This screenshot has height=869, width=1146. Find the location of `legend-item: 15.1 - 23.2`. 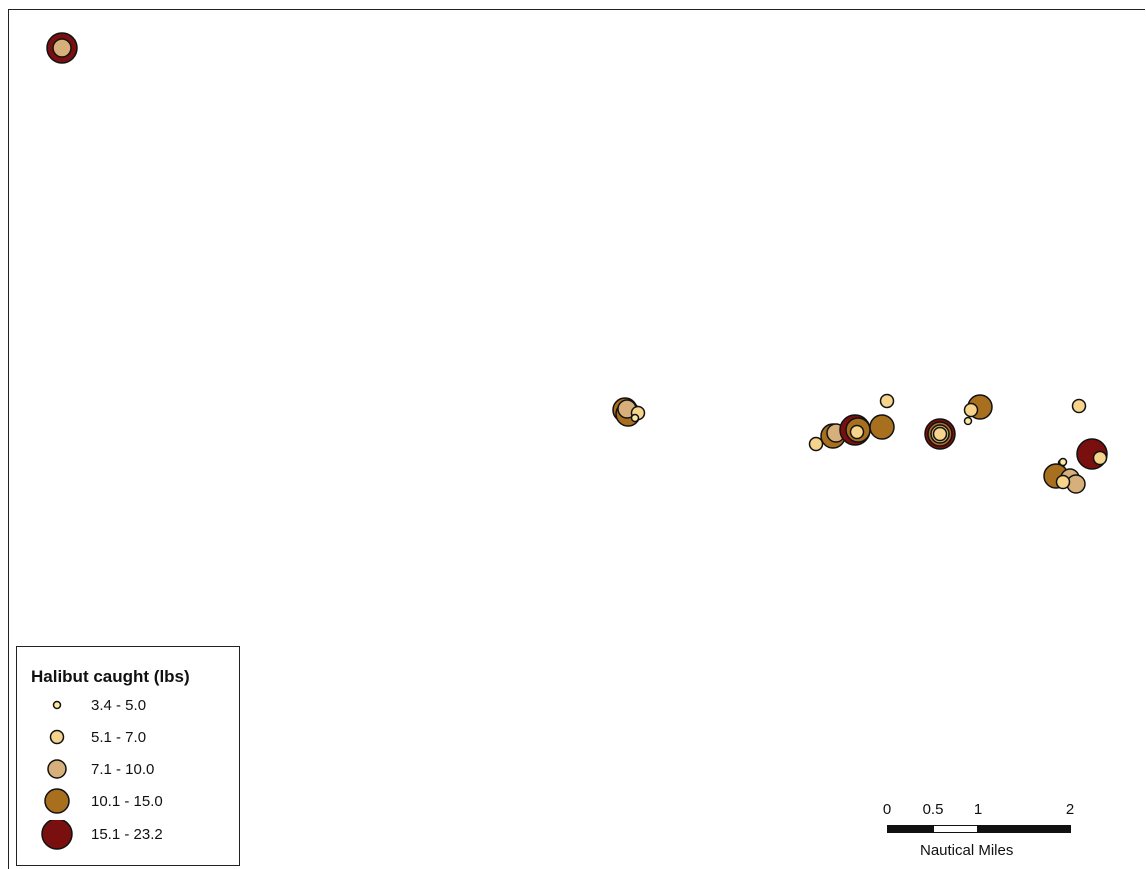

legend-item: 15.1 - 23.2 is located at coordinates (127, 835).